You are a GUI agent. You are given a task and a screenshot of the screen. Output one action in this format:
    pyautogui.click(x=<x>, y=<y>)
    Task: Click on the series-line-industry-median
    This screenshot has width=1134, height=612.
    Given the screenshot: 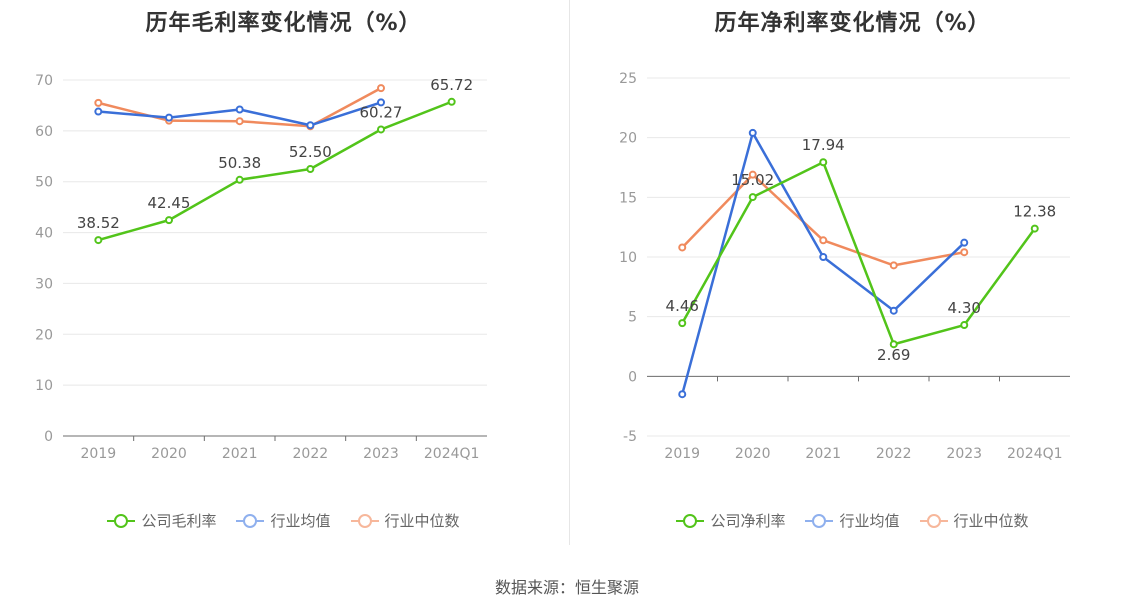 What is the action you would take?
    pyautogui.click(x=823, y=220)
    